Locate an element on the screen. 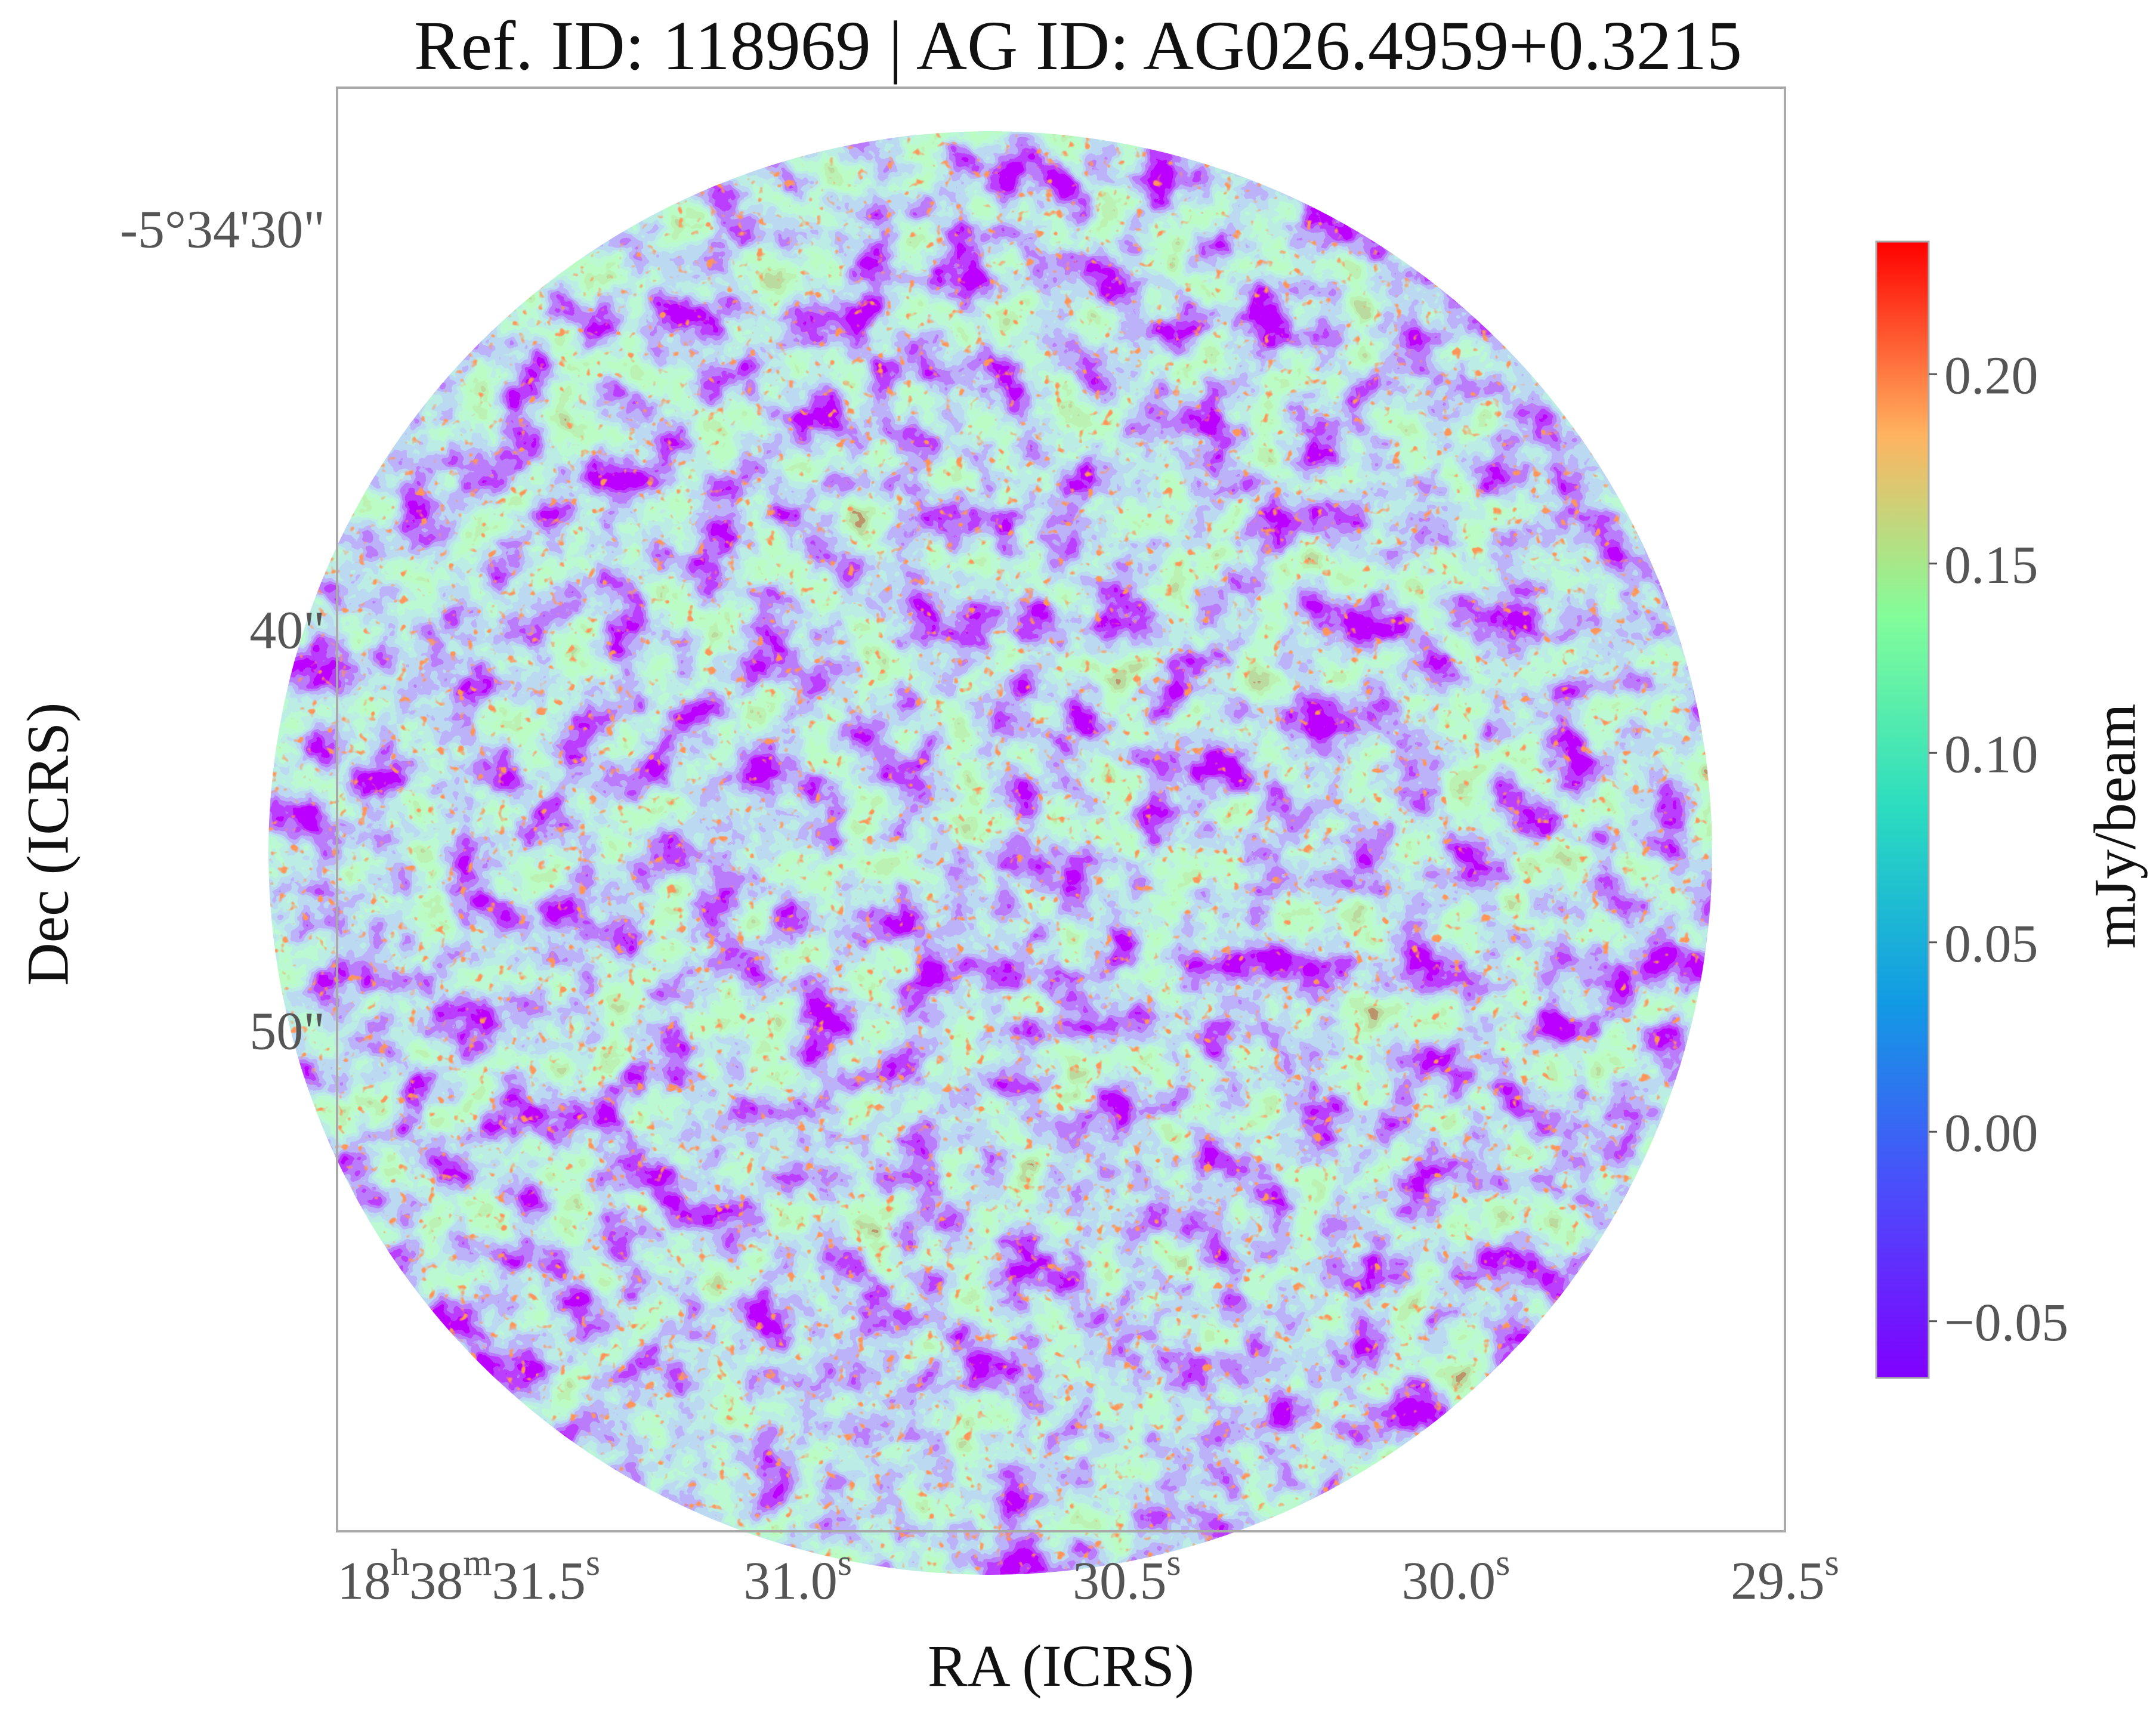 The width and height of the screenshot is (2156, 1715). colorbar-ticks: −0.05 0.00 0.05 0.10 0.15 0.20 is located at coordinates (1998, 849).